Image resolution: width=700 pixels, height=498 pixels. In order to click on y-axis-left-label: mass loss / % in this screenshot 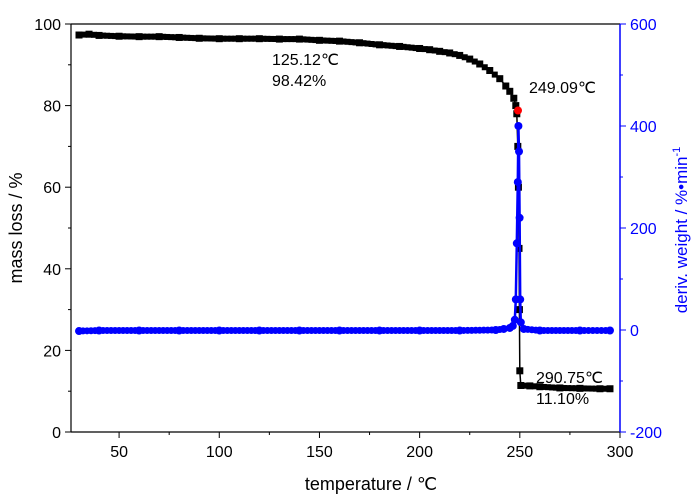, I will do `click(16, 227)`.